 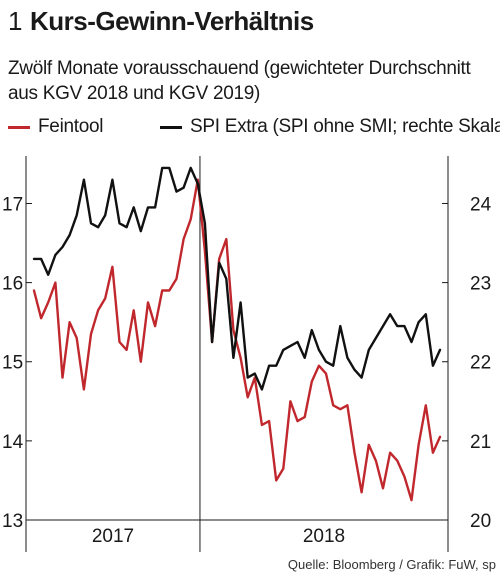 I want to click on left-tick-label: 15, so click(x=12, y=363).